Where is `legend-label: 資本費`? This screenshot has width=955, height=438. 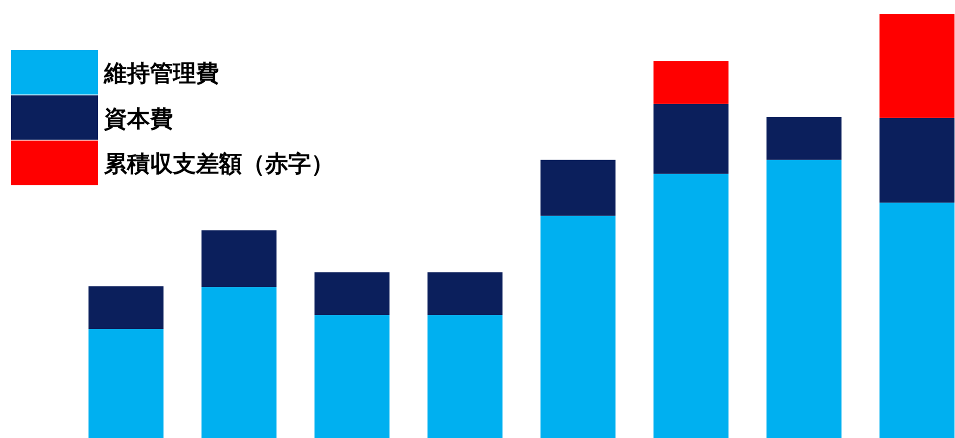 legend-label: 資本費 is located at coordinates (138, 119).